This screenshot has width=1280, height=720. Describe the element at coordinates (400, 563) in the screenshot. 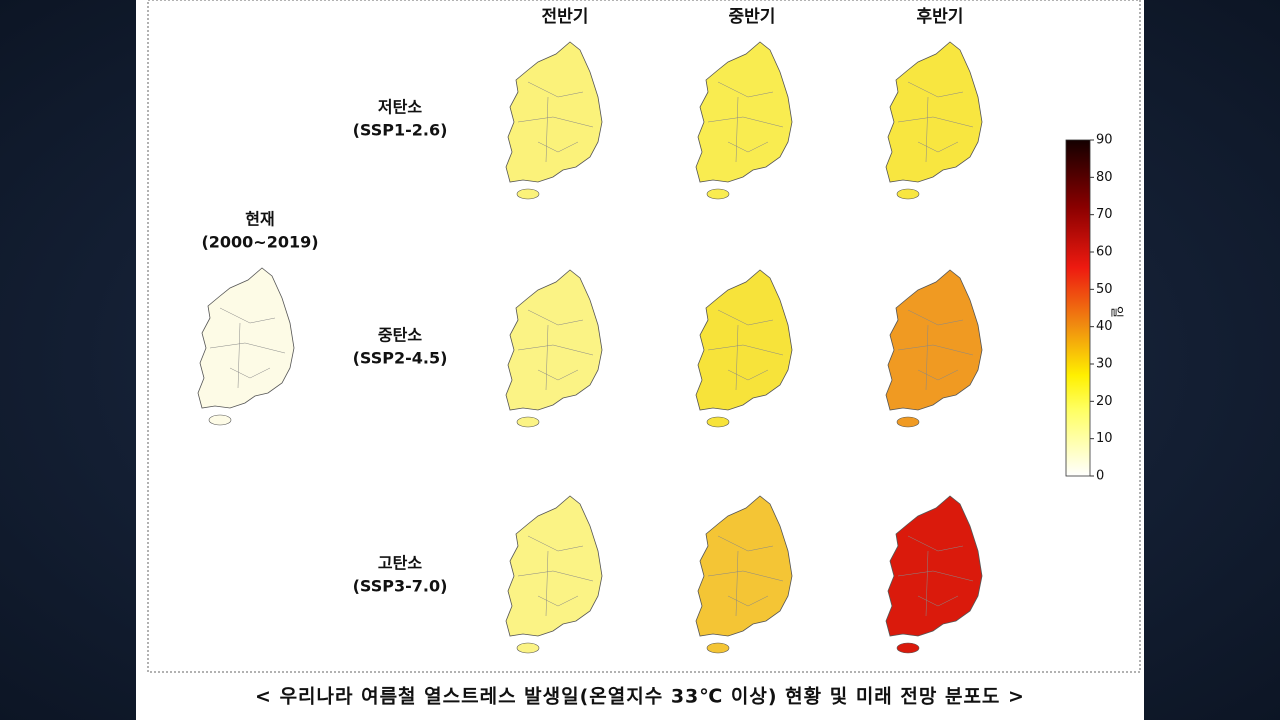

I see `row-label: 고탄소` at that location.